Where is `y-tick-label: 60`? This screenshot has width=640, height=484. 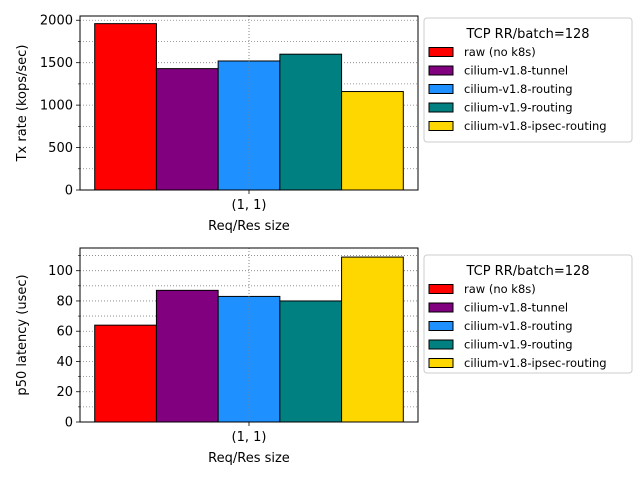
y-tick-label: 60 is located at coordinates (64, 332).